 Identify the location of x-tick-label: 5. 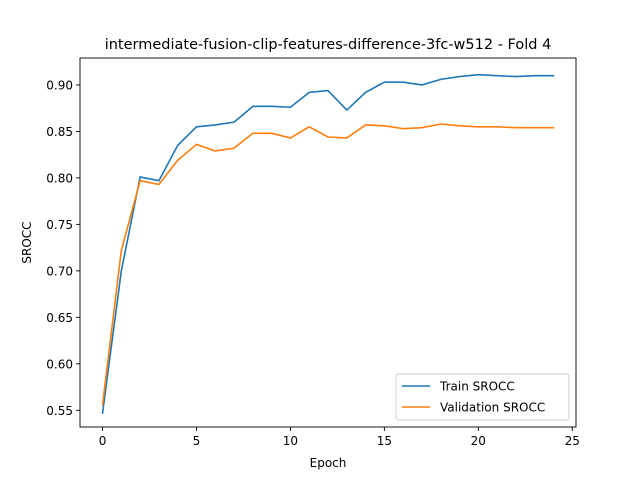
(197, 441).